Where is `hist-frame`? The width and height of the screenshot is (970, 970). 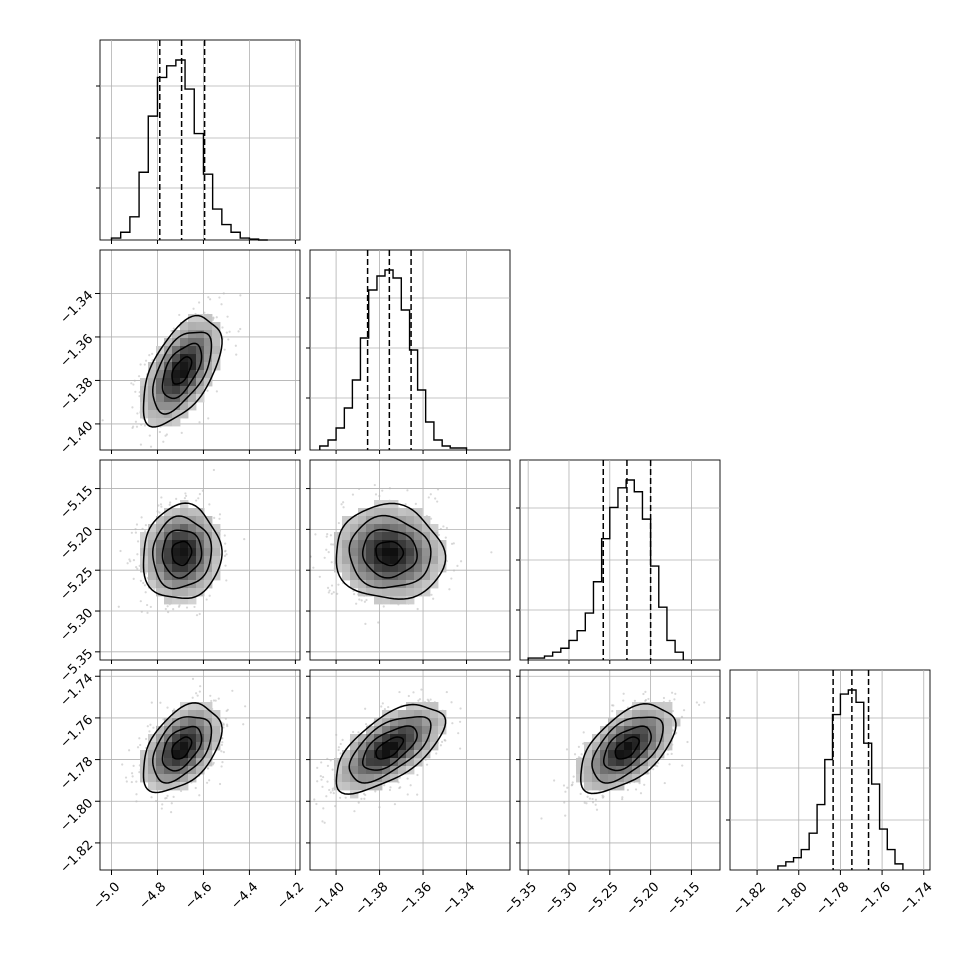
hist-frame is located at coordinates (830, 770).